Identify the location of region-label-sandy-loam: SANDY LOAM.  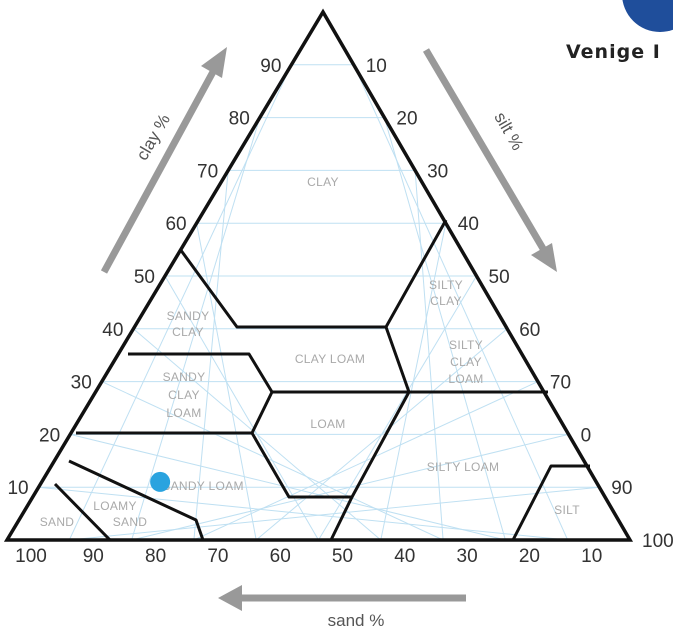
(202, 486).